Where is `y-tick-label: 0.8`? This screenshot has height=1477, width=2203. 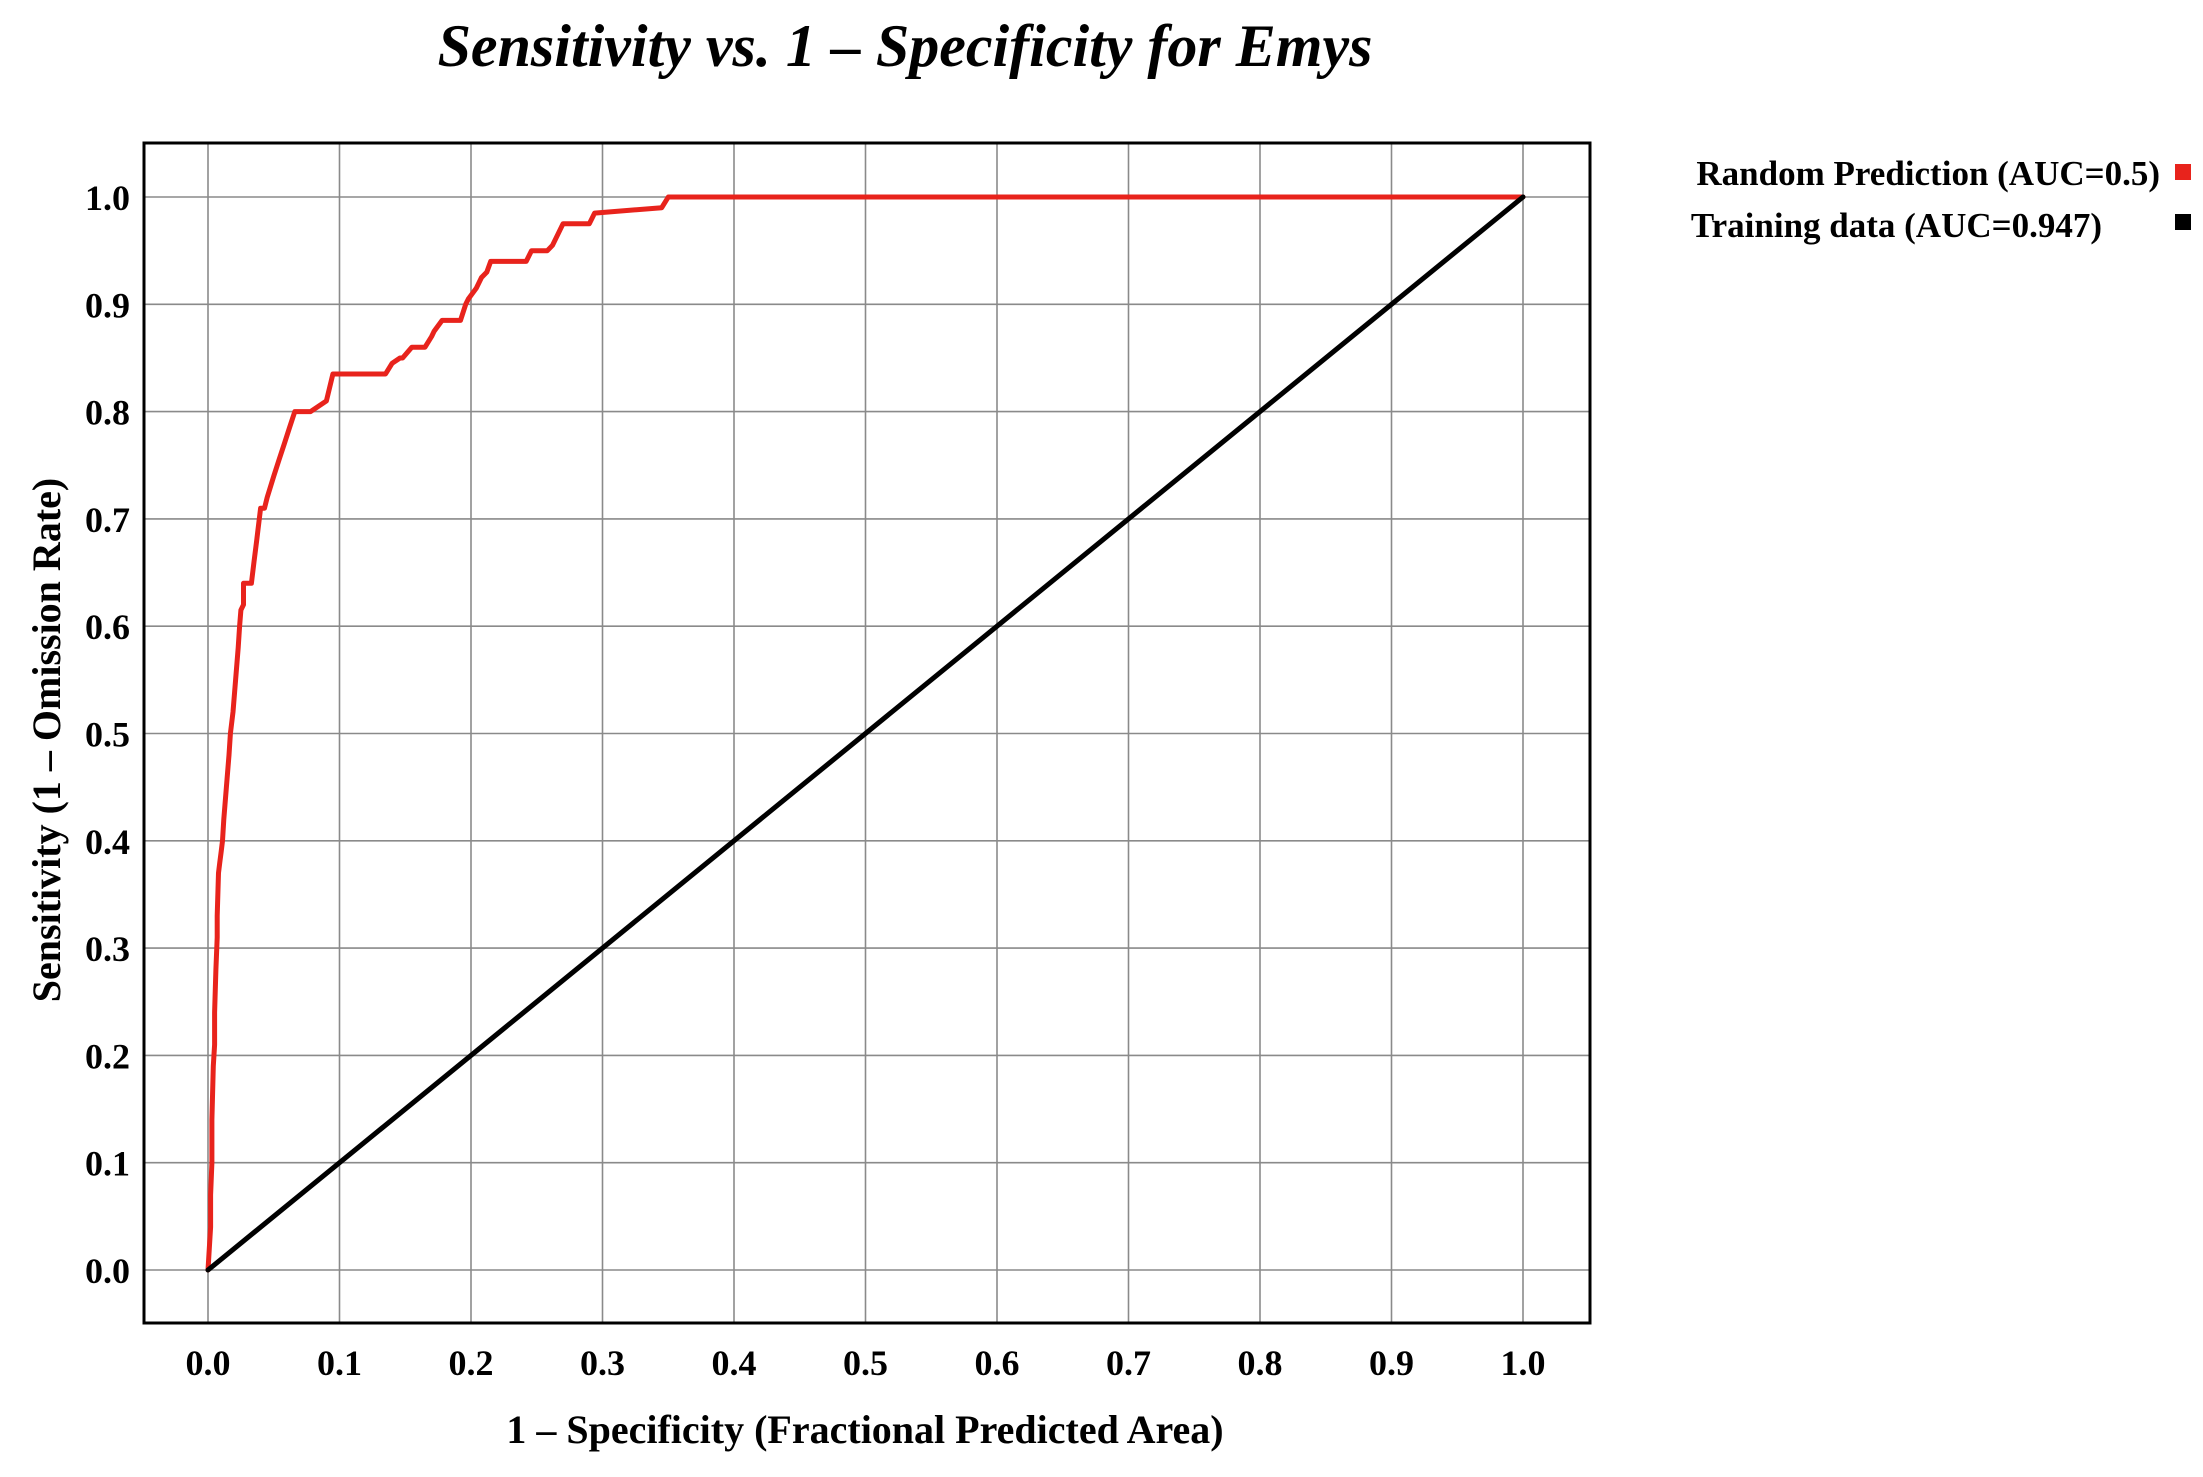 y-tick-label: 0.8 is located at coordinates (107, 413).